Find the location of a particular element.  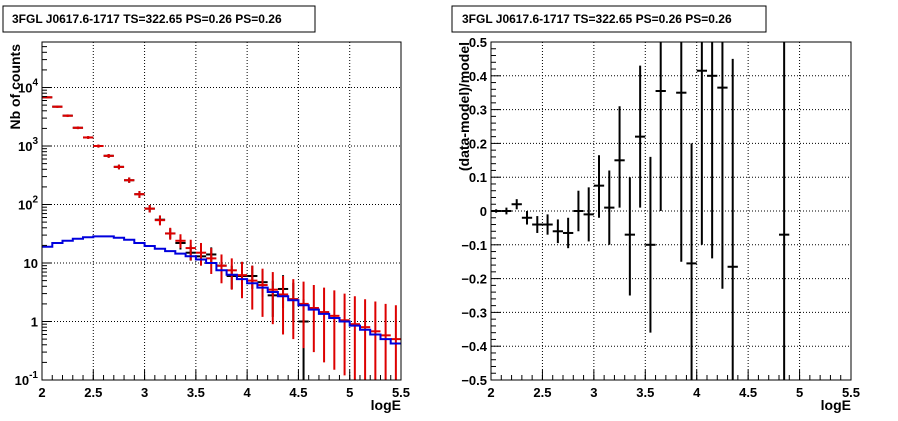

counts-y-axis-label: Nb of counts is located at coordinates (15, 87).